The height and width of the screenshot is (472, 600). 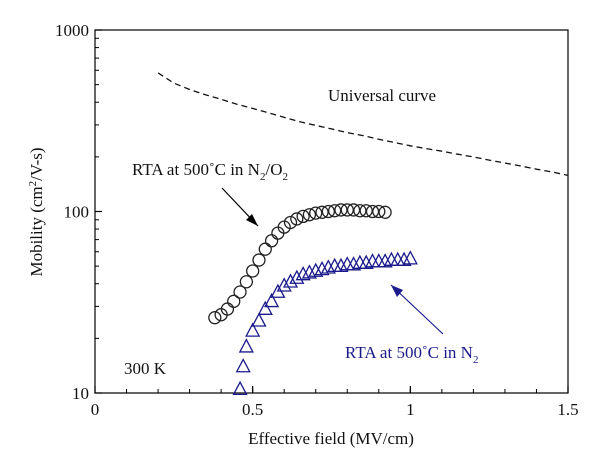 I want to click on series-n2o2, so click(x=300, y=264).